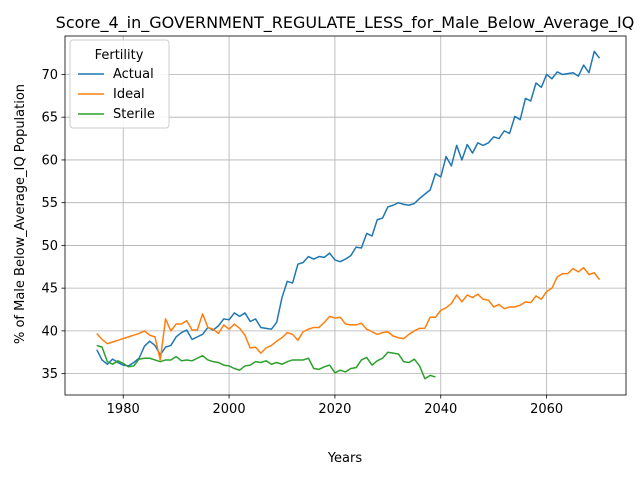 The width and height of the screenshot is (640, 480). What do you see at coordinates (546, 409) in the screenshot?
I see `x-tick-label: 2060` at bounding box center [546, 409].